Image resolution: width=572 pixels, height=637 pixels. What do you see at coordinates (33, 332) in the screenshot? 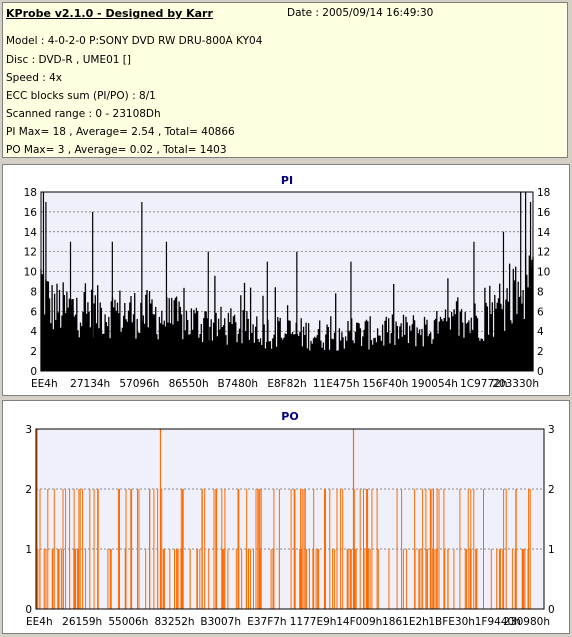
I see `y-tick-label-left: 4` at bounding box center [33, 332].